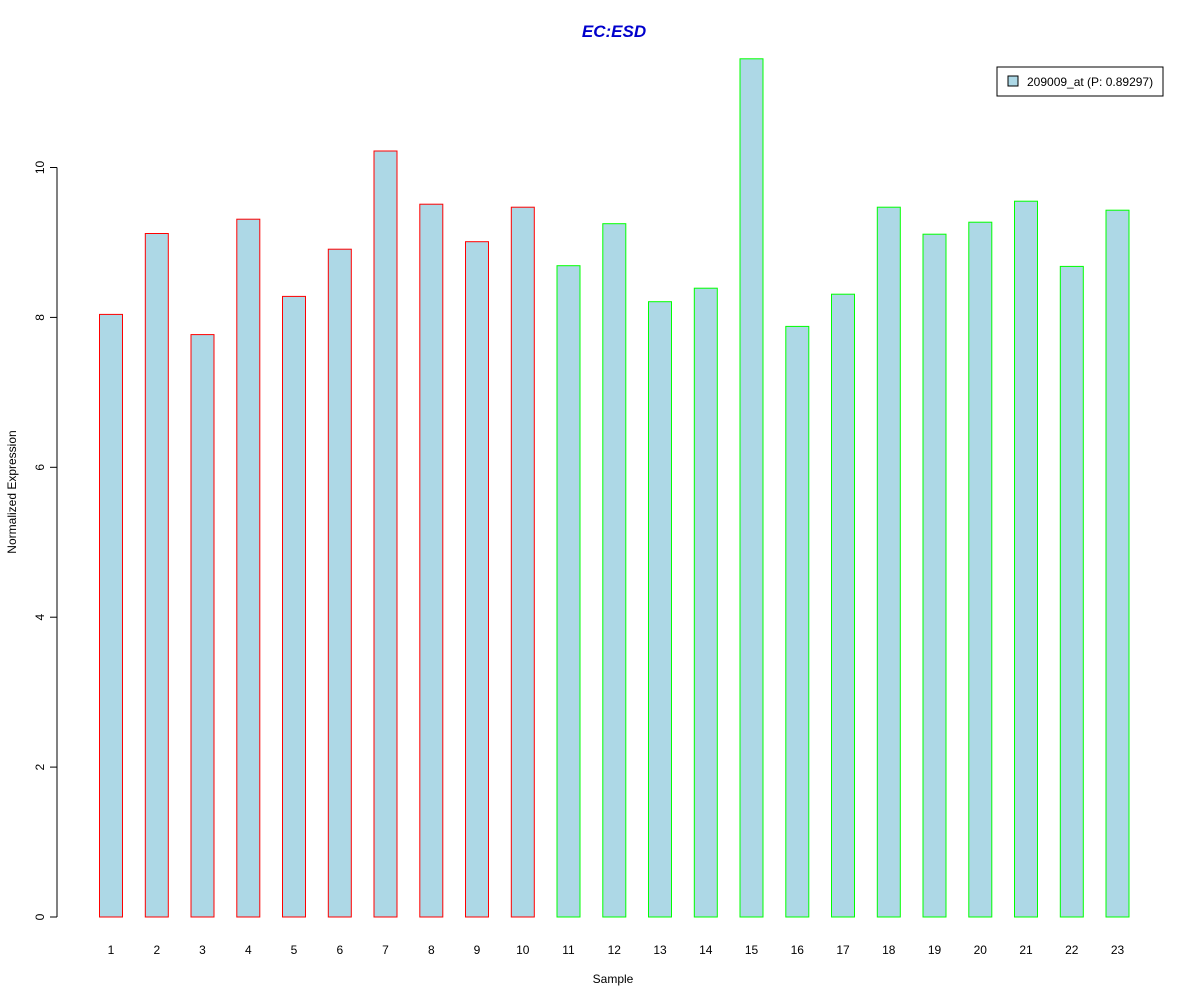  Describe the element at coordinates (1072, 950) in the screenshot. I see `x-tick-label: 22` at that location.